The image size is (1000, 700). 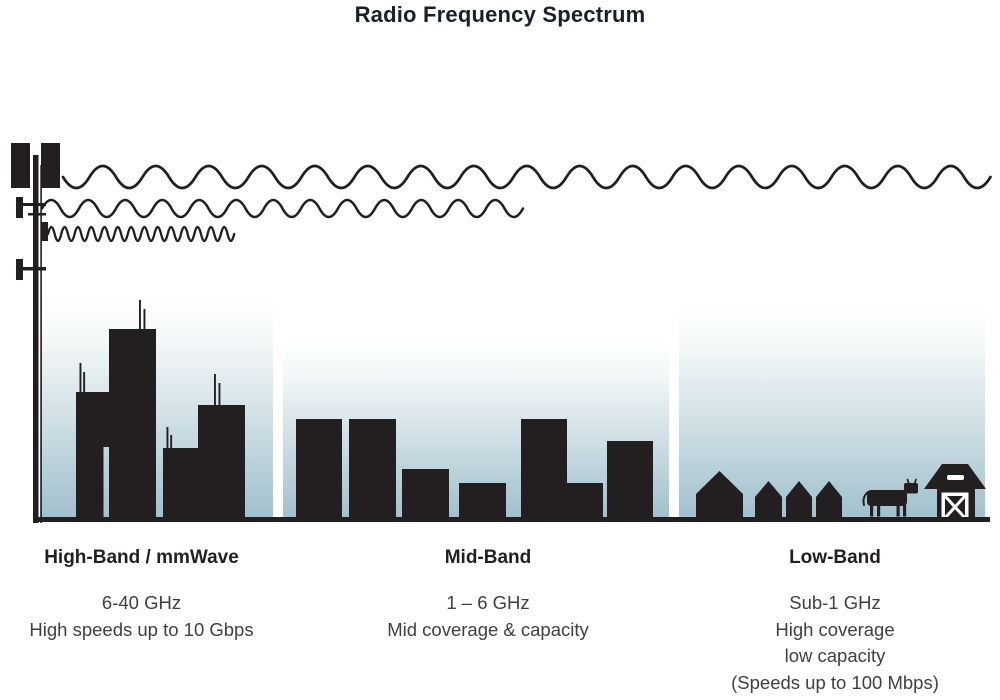 What do you see at coordinates (526, 177) in the screenshot?
I see `long-wavelength-wave-icon` at bounding box center [526, 177].